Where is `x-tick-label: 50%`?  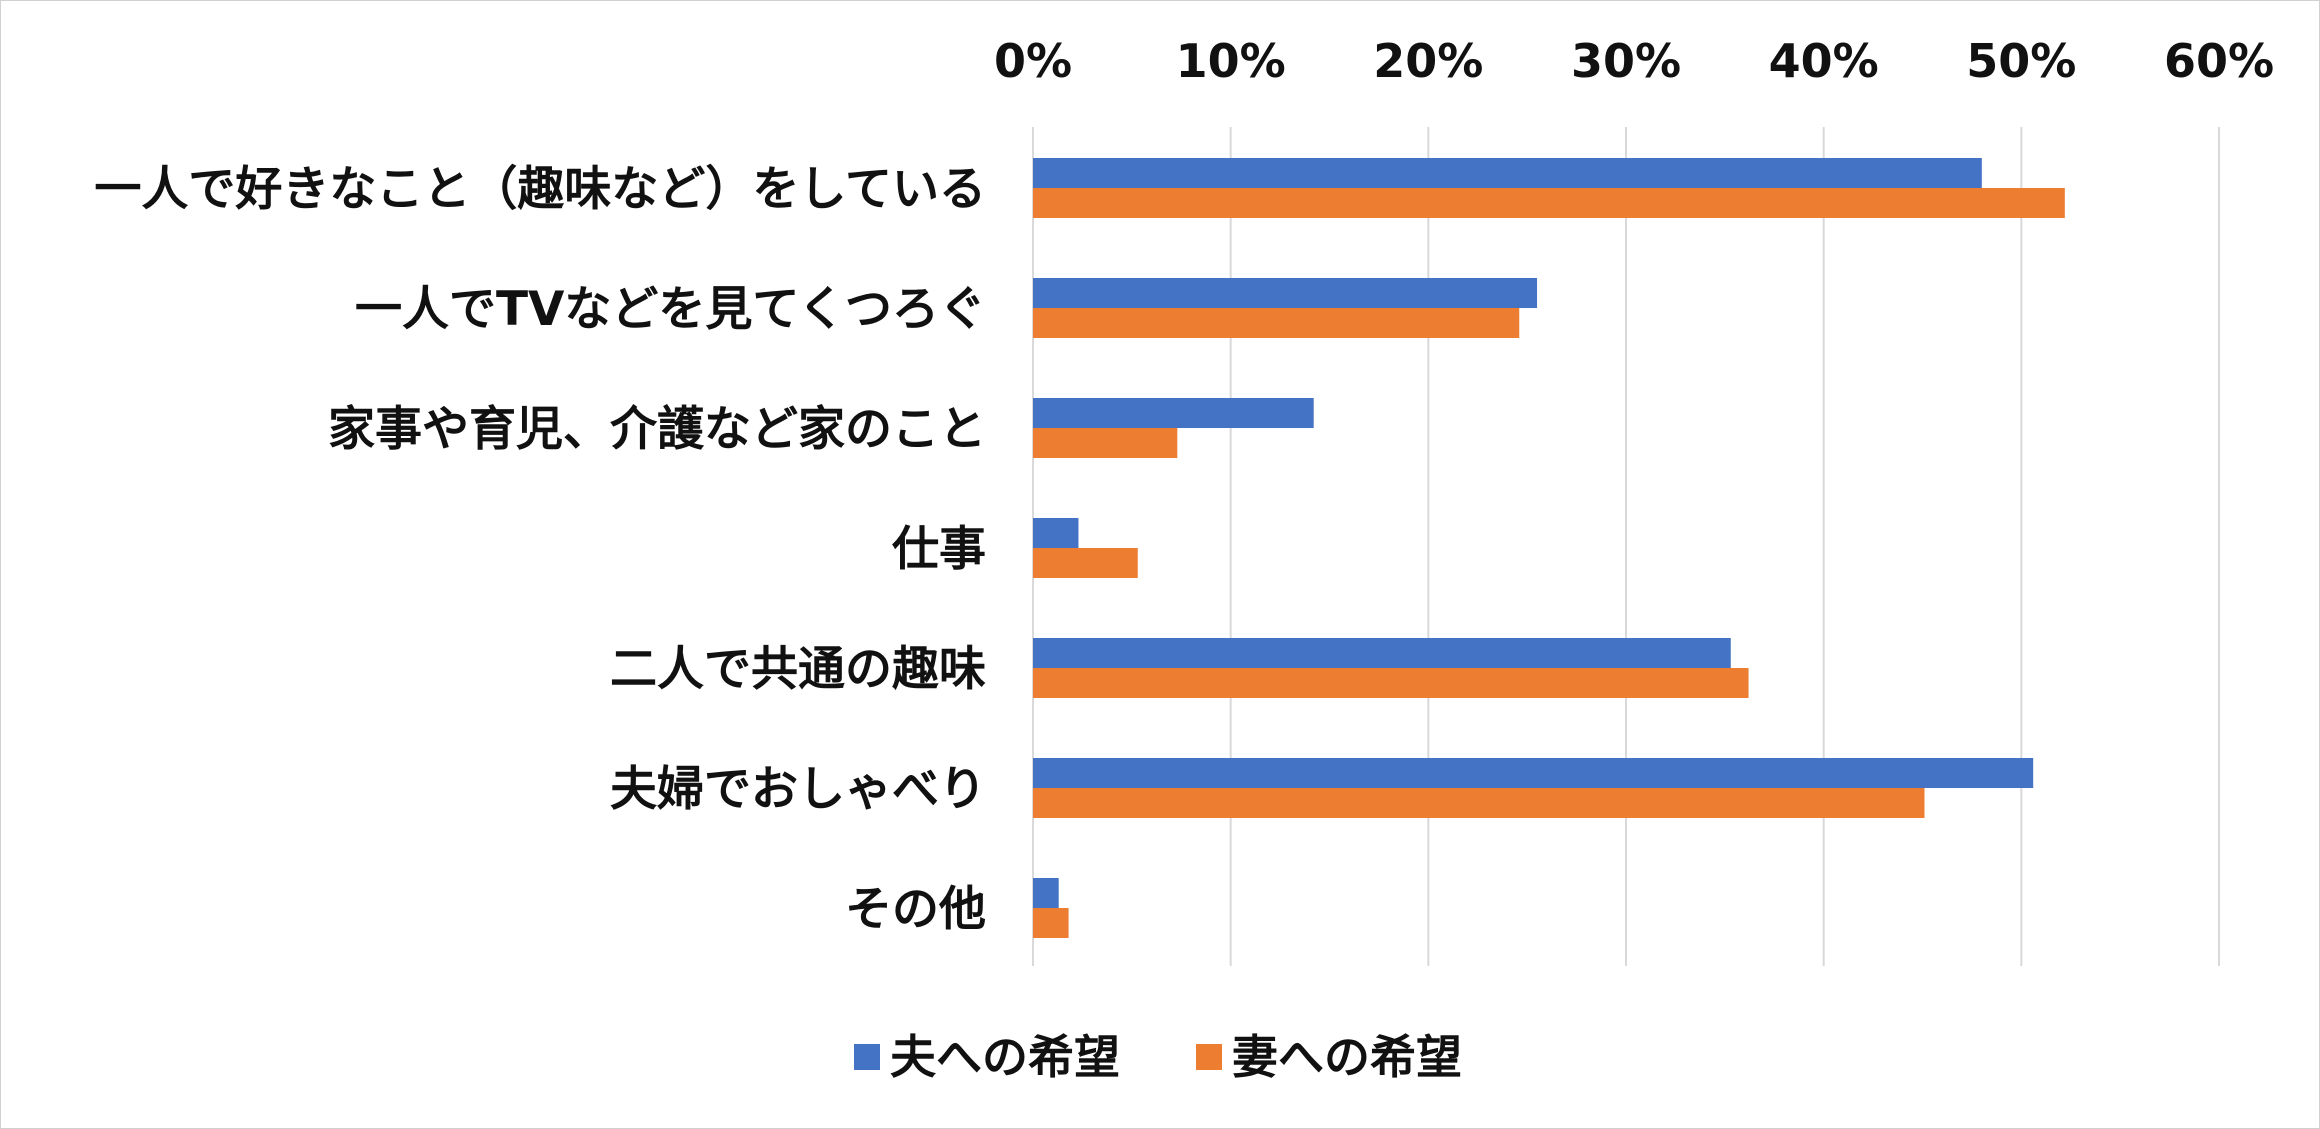 x-tick-label: 50% is located at coordinates (2021, 61).